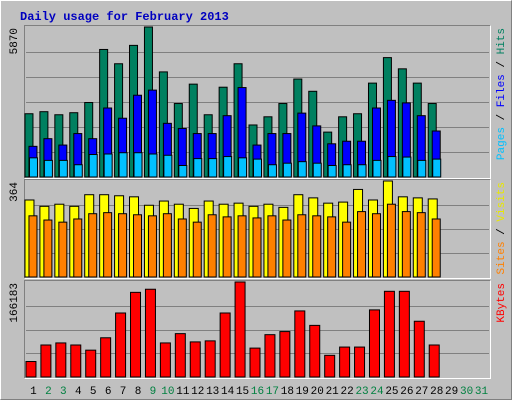 The height and width of the screenshot is (400, 512). I want to click on x-tick-label: 23, so click(361, 392).